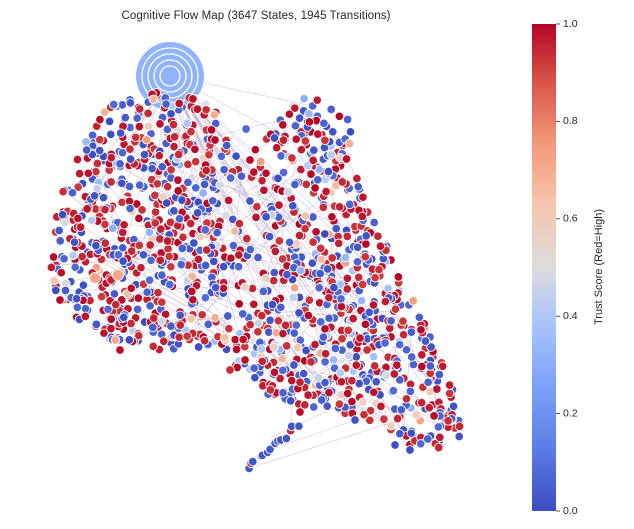 The image size is (634, 529). I want to click on colorbar-gradient, so click(544, 267).